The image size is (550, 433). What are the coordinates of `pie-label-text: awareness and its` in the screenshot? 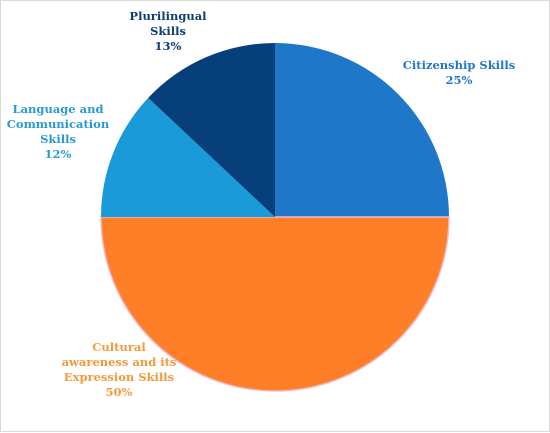 It's located at (119, 362).